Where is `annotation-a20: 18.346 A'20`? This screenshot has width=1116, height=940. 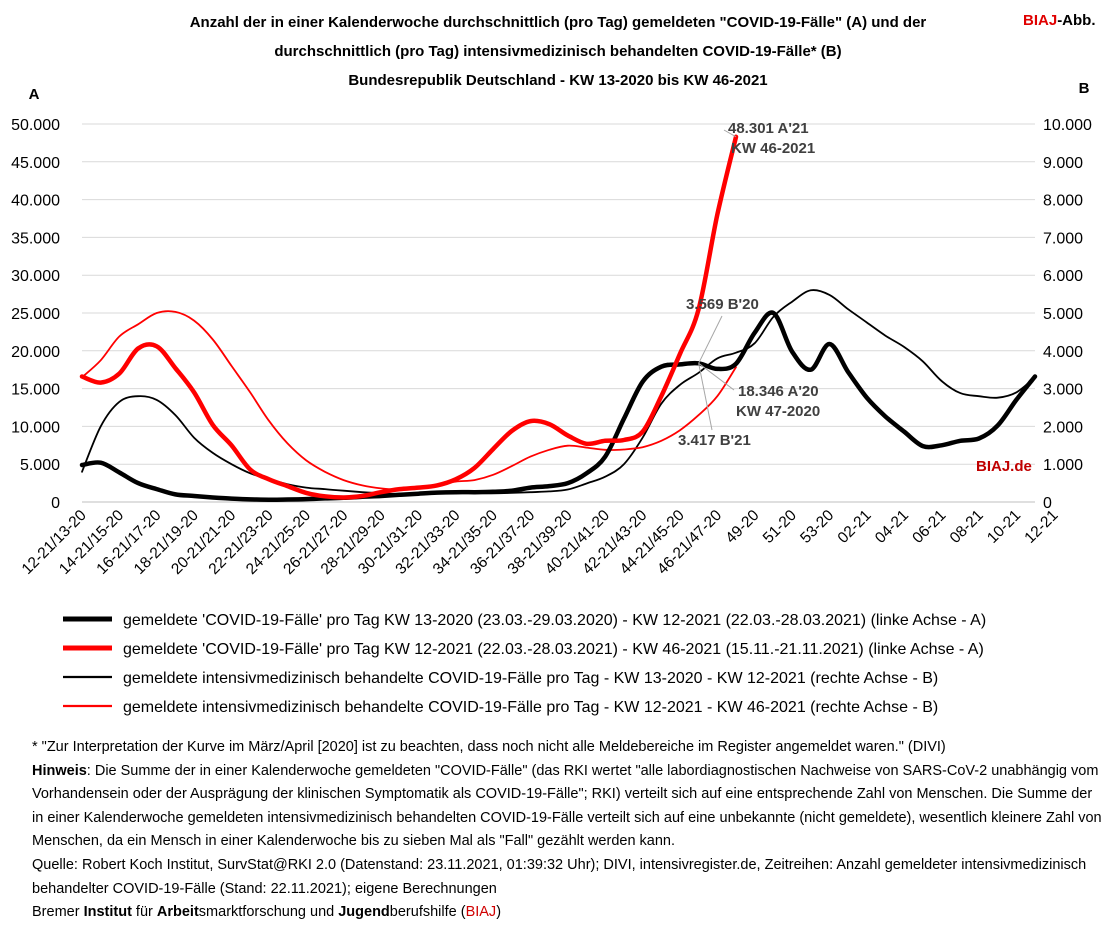
annotation-a20: 18.346 A'20 is located at coordinates (778, 391).